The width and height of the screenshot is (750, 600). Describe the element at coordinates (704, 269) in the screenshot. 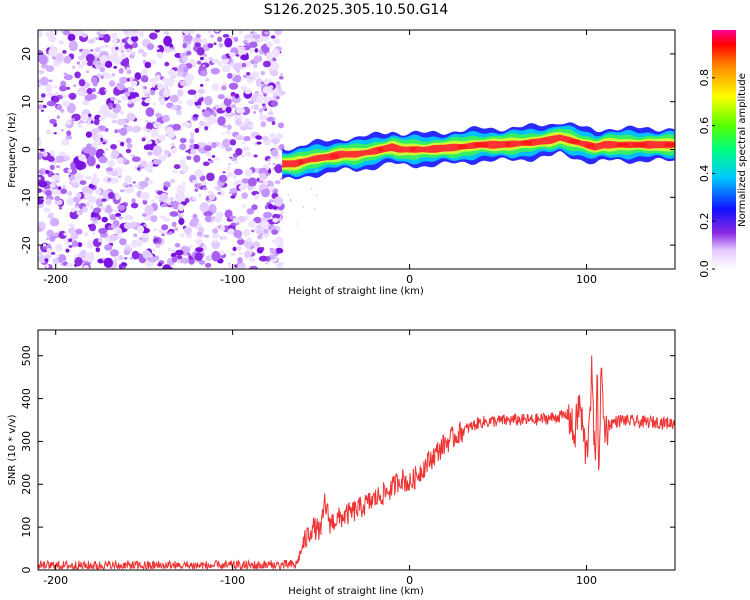

I see `colorbar-tick-label: 0.0` at that location.